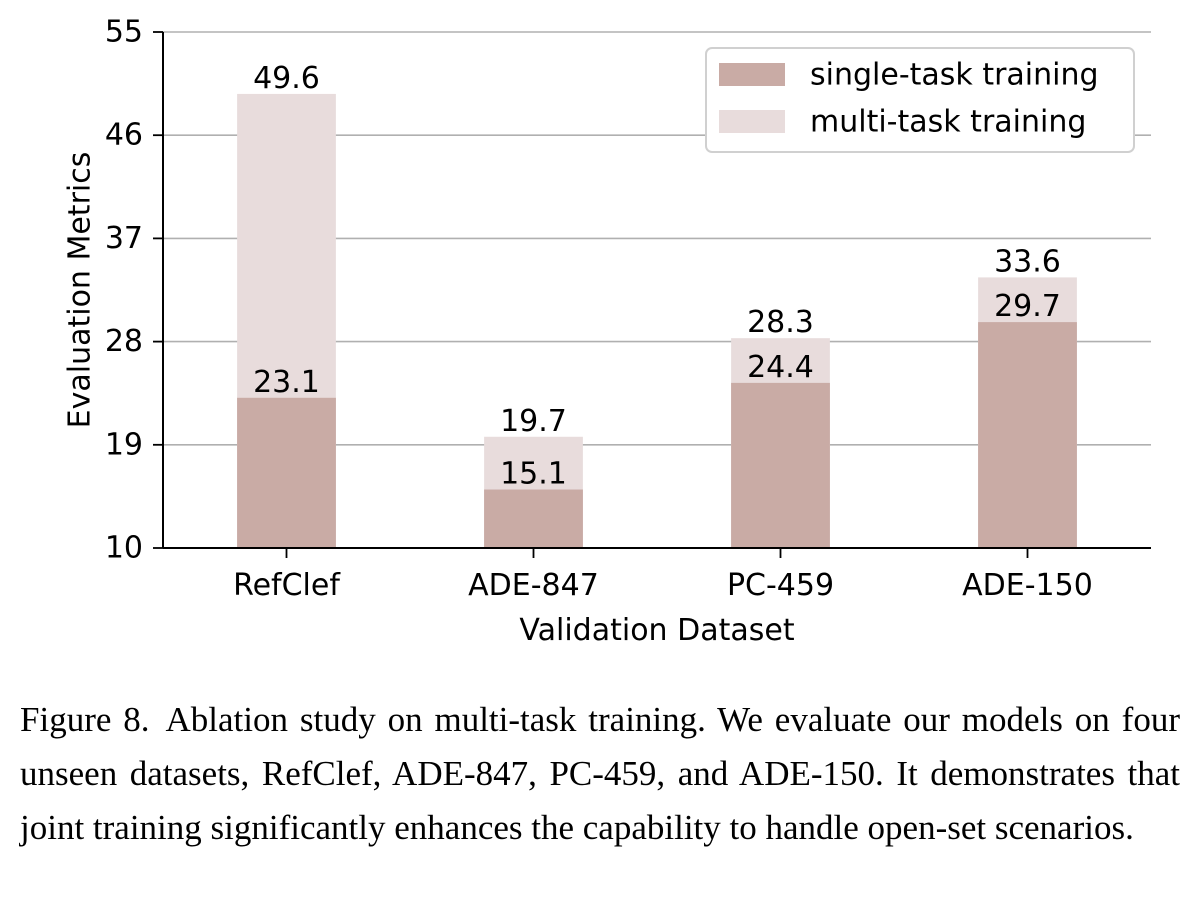  I want to click on legend-label-multi-task: multi-task training, so click(948, 122).